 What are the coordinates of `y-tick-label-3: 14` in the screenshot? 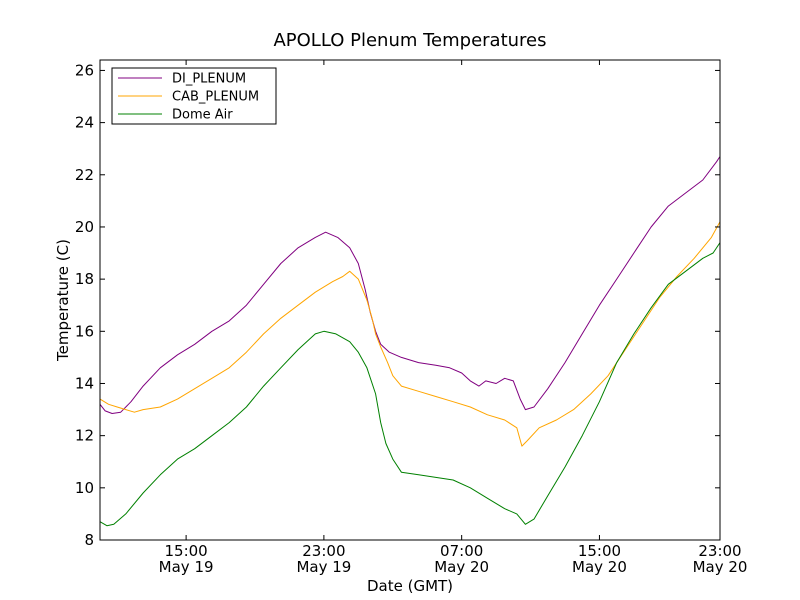 It's located at (84, 383).